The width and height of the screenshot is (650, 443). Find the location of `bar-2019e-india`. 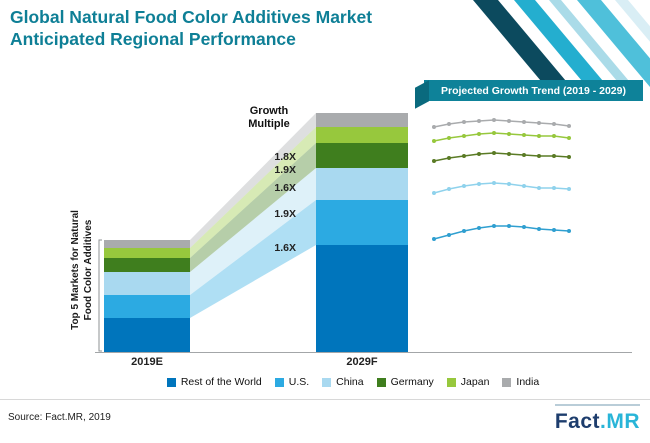

bar-2019e-india is located at coordinates (147, 244).